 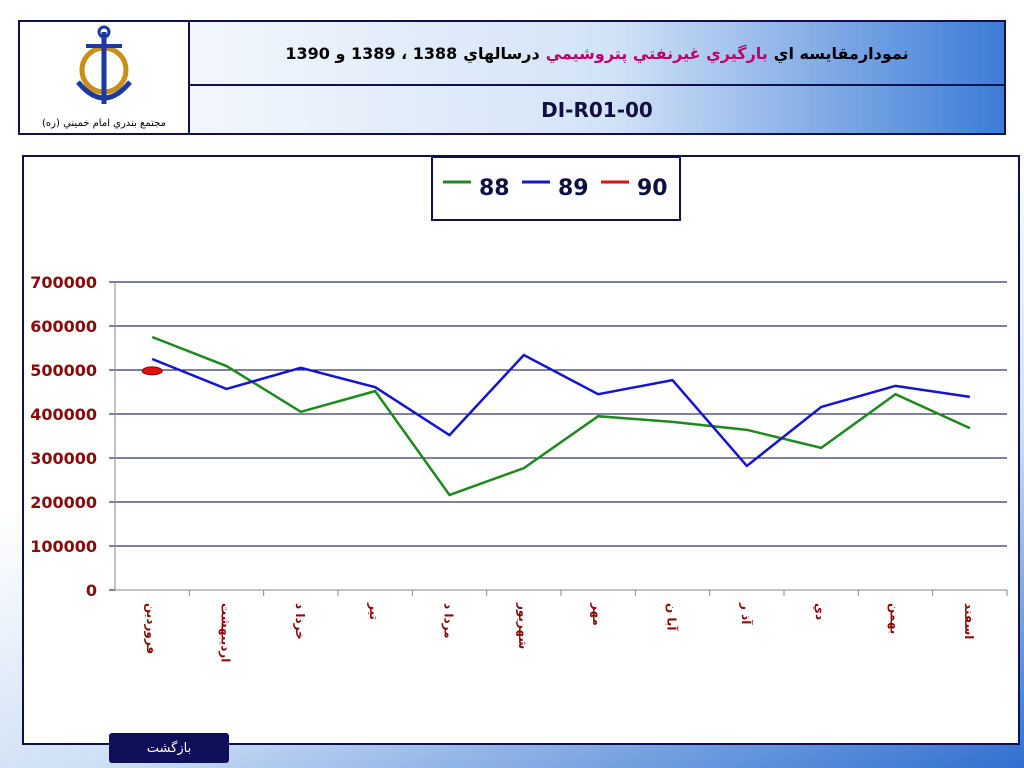 What do you see at coordinates (63, 414) in the screenshot?
I see `y-tick-label: 400000` at bounding box center [63, 414].